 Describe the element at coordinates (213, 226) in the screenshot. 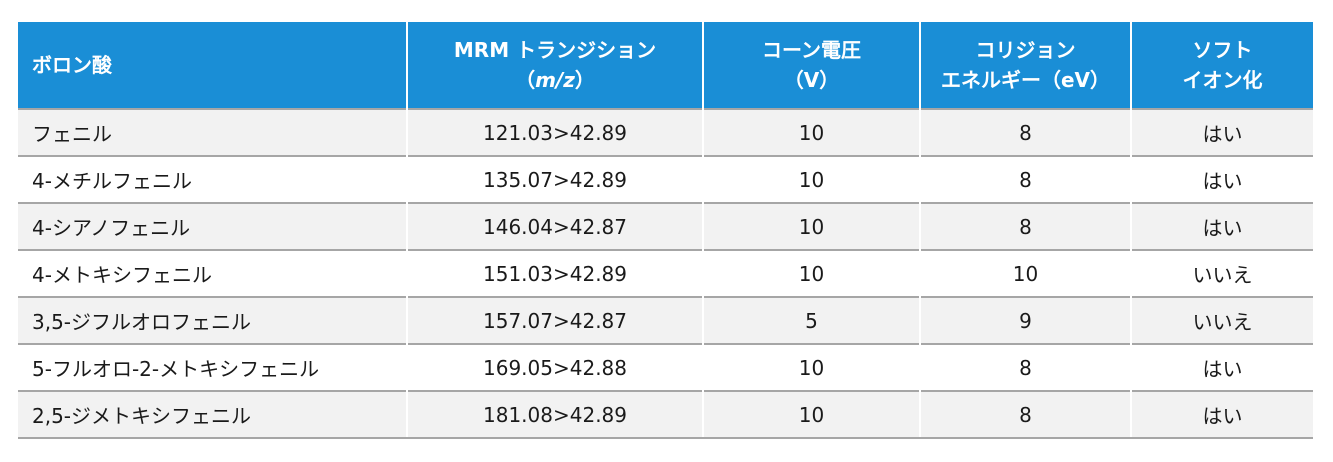

I see `cell-boronic-acid: 4-シアノフェニル` at that location.